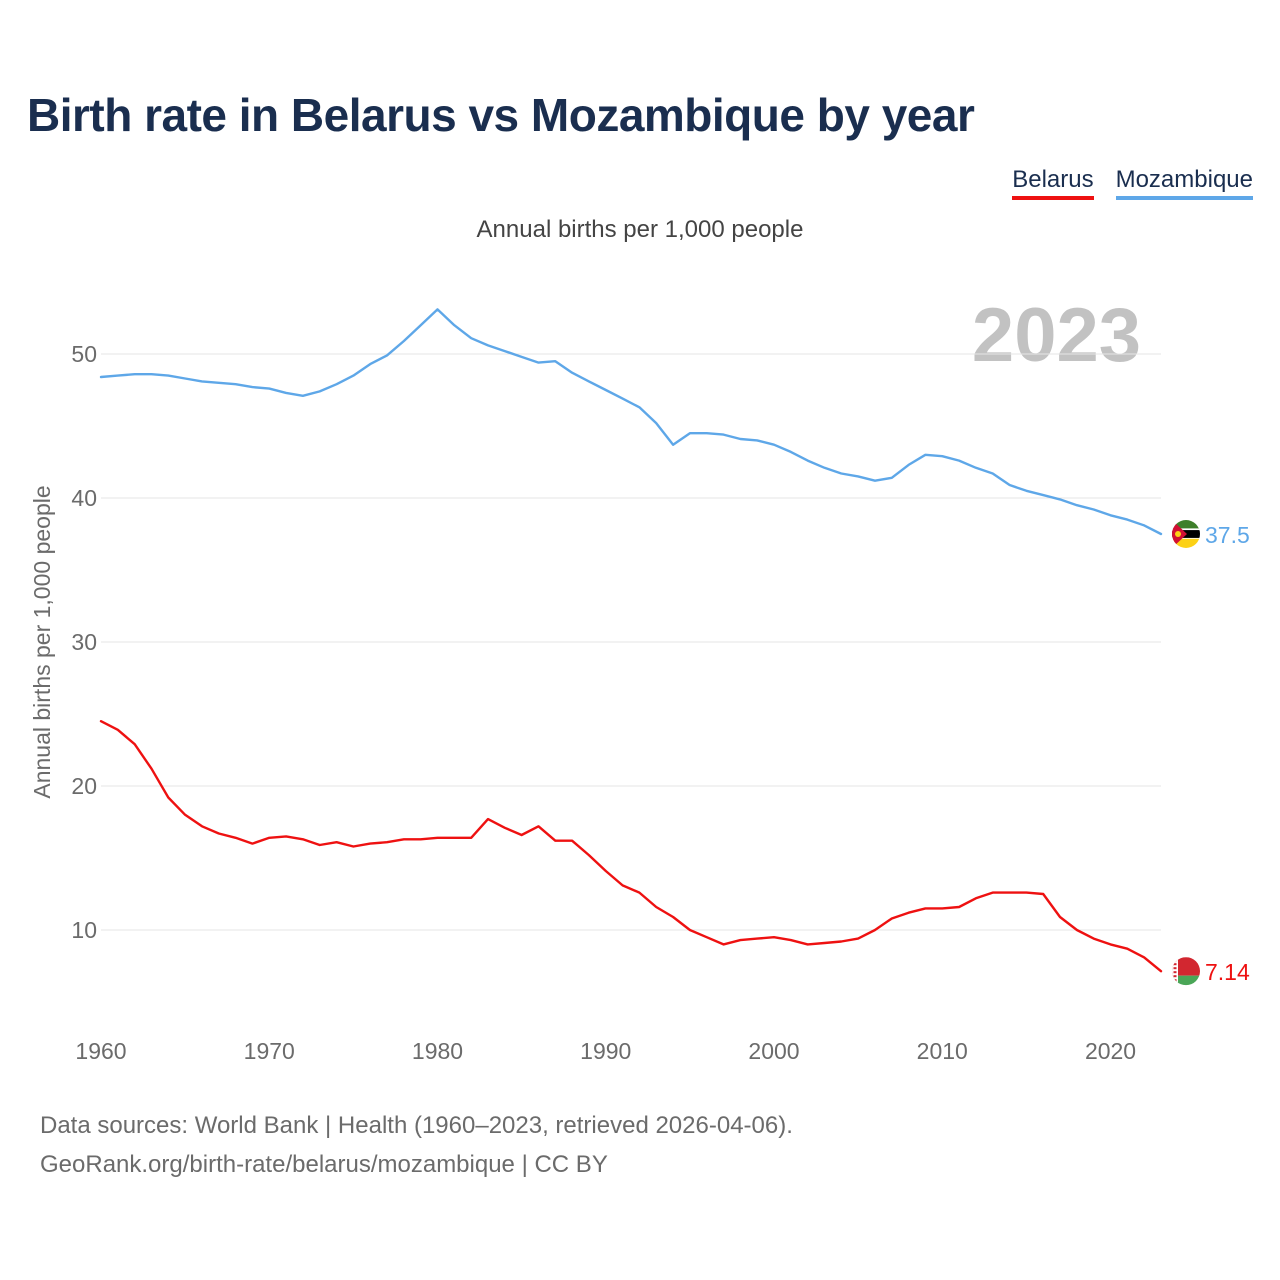  I want to click on y-tick-label-10: 10, so click(84, 930).